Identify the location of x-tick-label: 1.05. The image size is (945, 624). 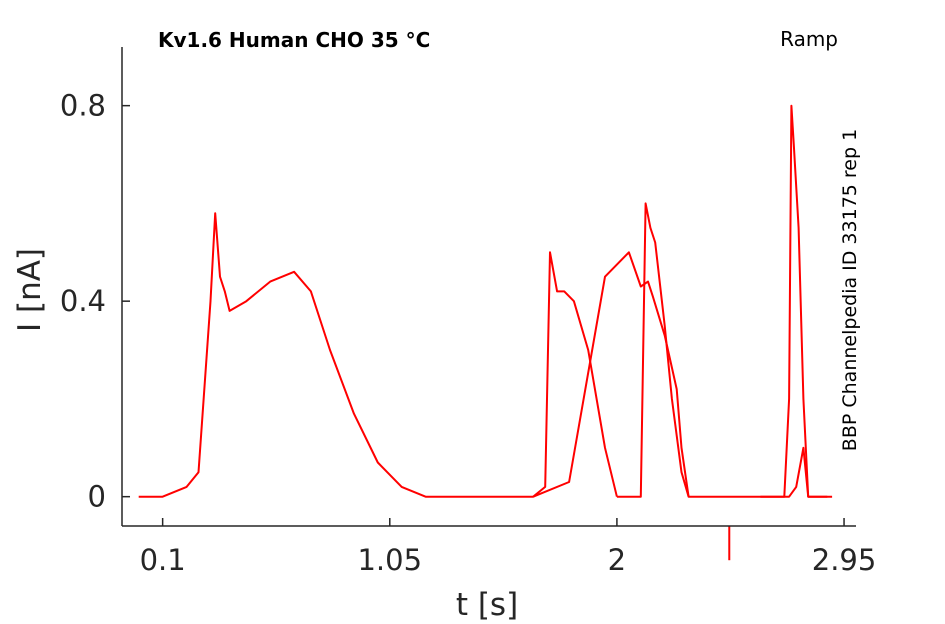
(389, 560).